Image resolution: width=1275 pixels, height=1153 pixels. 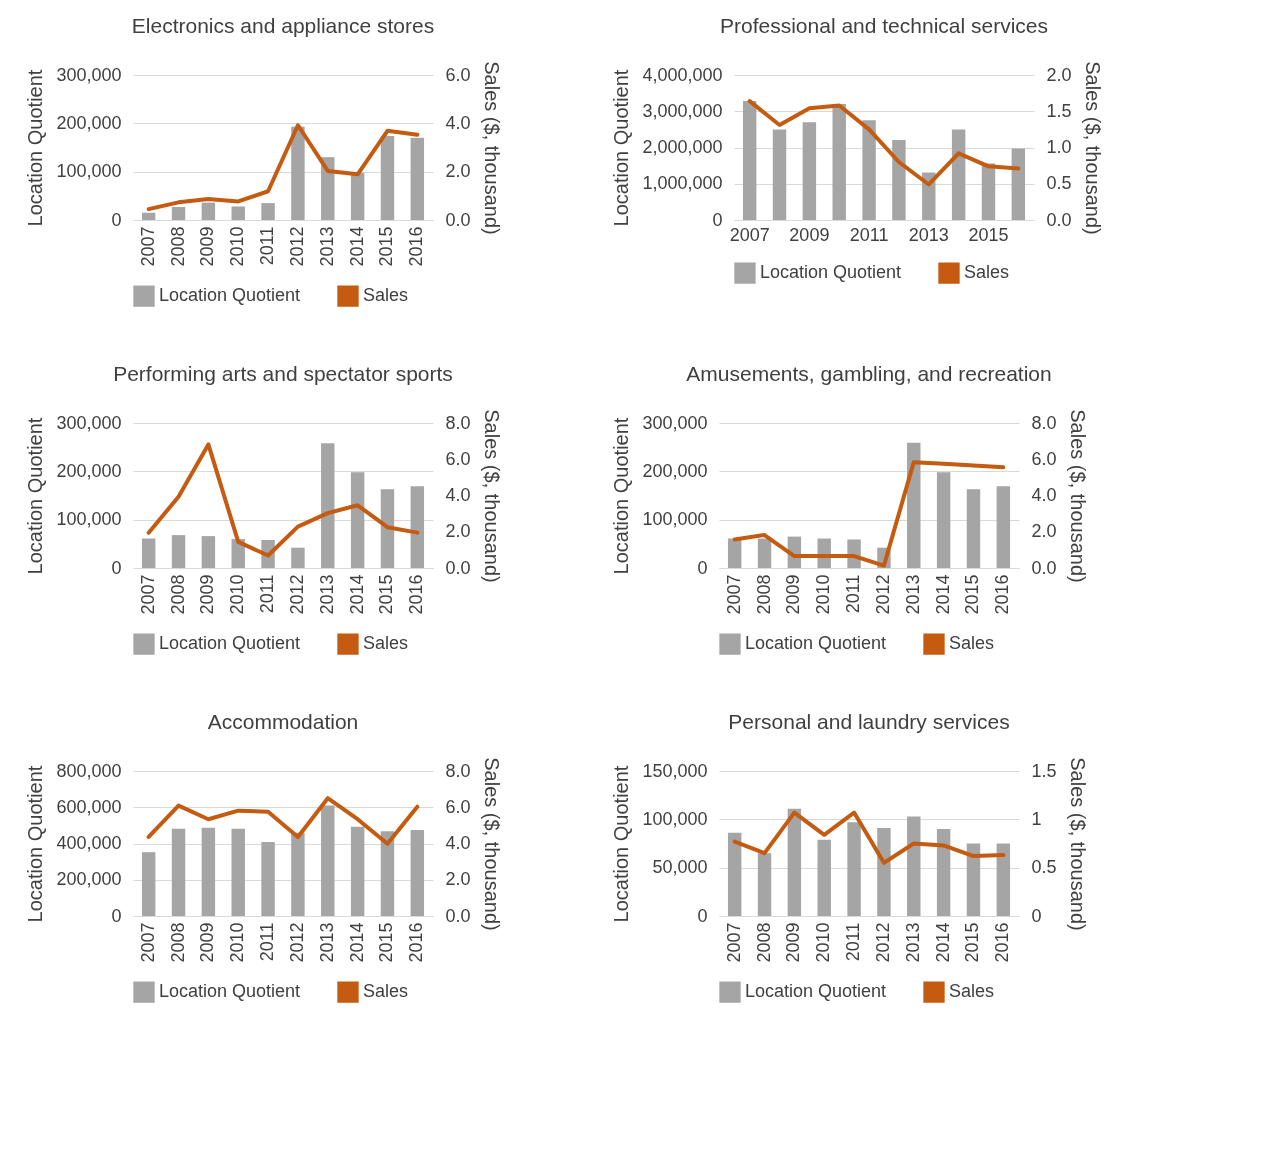 I want to click on y2-tick-label: 0, so click(x=1036, y=915).